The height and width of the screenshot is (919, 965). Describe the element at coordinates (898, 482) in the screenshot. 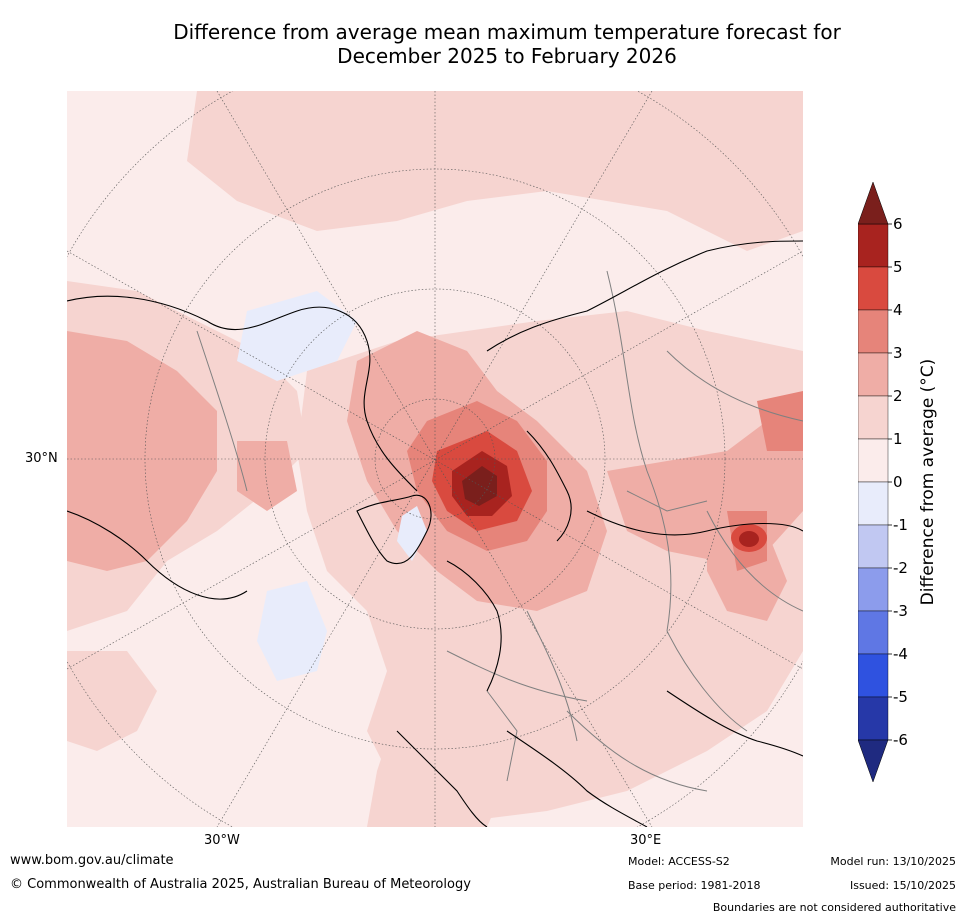

I see `colorbar-tick-label: 0` at that location.